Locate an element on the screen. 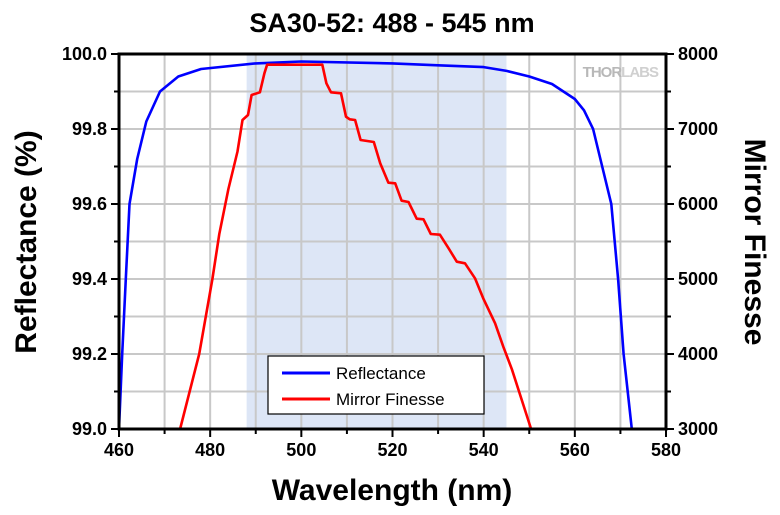 The width and height of the screenshot is (780, 515). legend: Reflectance Mirror Finesse is located at coordinates (376, 385).